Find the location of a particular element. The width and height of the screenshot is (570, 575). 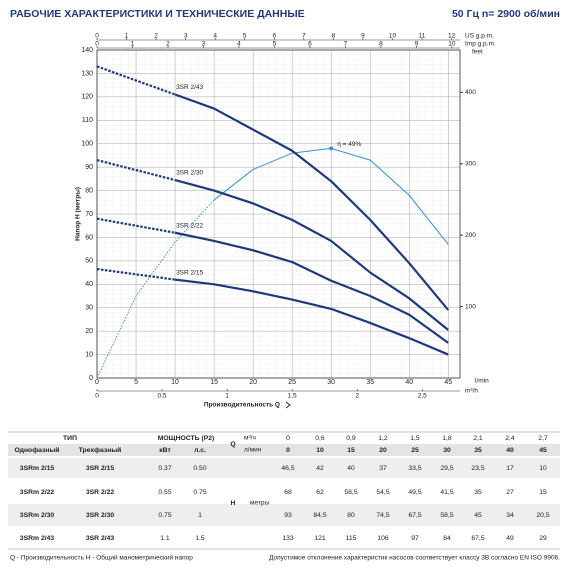

x-tick-label: 35 is located at coordinates (370, 382).